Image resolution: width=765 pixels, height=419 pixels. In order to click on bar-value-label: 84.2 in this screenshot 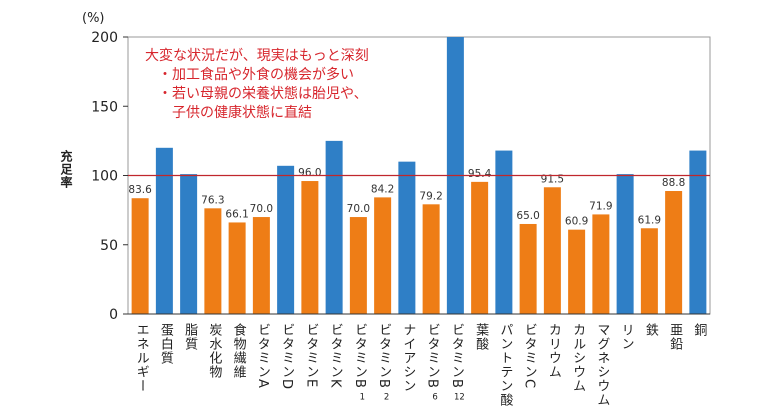, I will do `click(382, 189)`.